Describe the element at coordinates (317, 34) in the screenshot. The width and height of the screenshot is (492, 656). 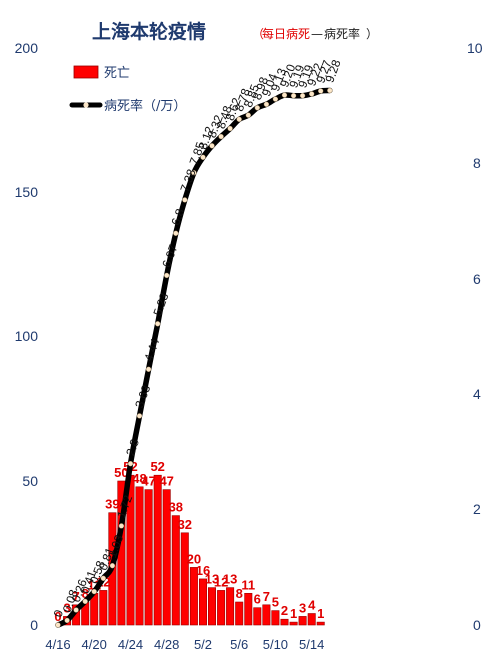
I see `chart-title-dash: —` at that location.